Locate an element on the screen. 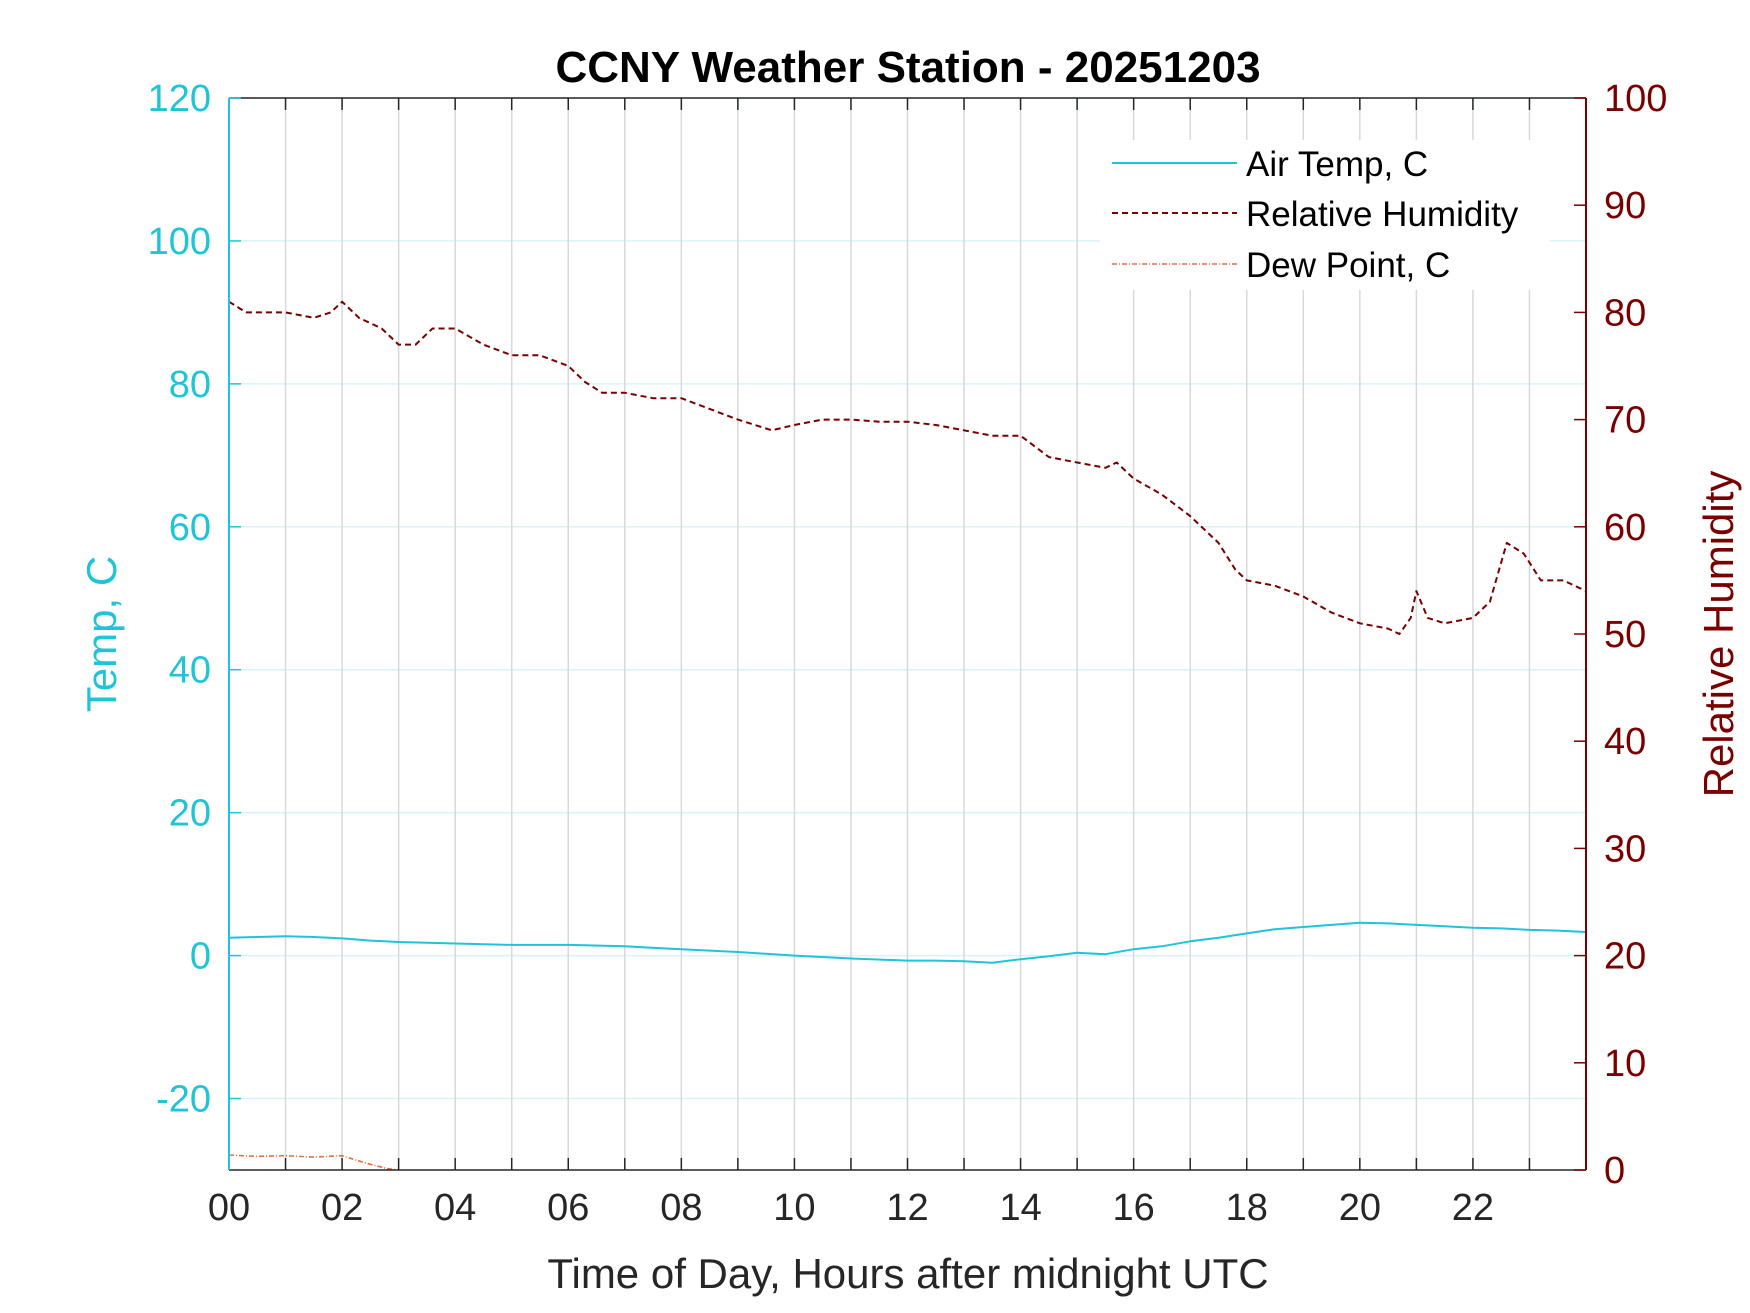 The height and width of the screenshot is (1313, 1750). y-right-tick-label: 80 is located at coordinates (1625, 313).